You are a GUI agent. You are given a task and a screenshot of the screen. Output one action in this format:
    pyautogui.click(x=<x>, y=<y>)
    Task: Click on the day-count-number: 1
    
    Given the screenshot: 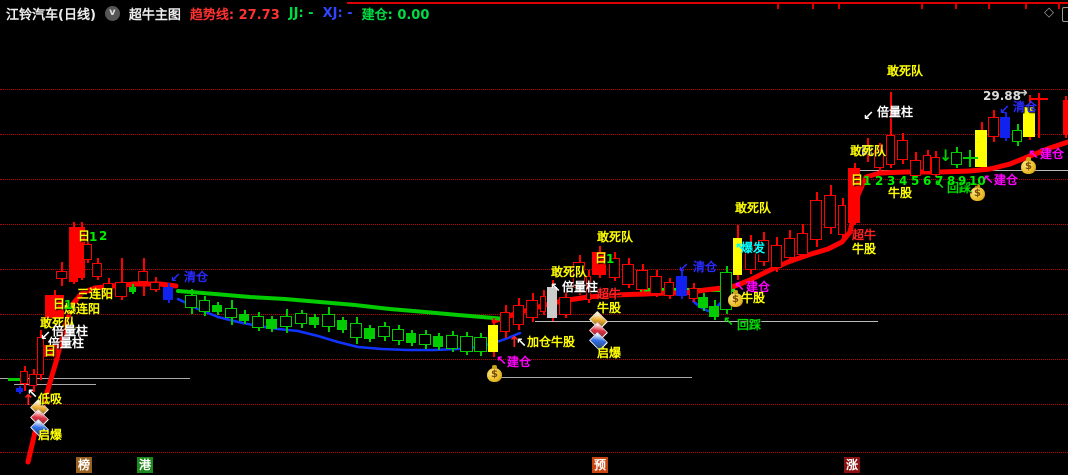 What is the action you would take?
    pyautogui.click(x=867, y=181)
    